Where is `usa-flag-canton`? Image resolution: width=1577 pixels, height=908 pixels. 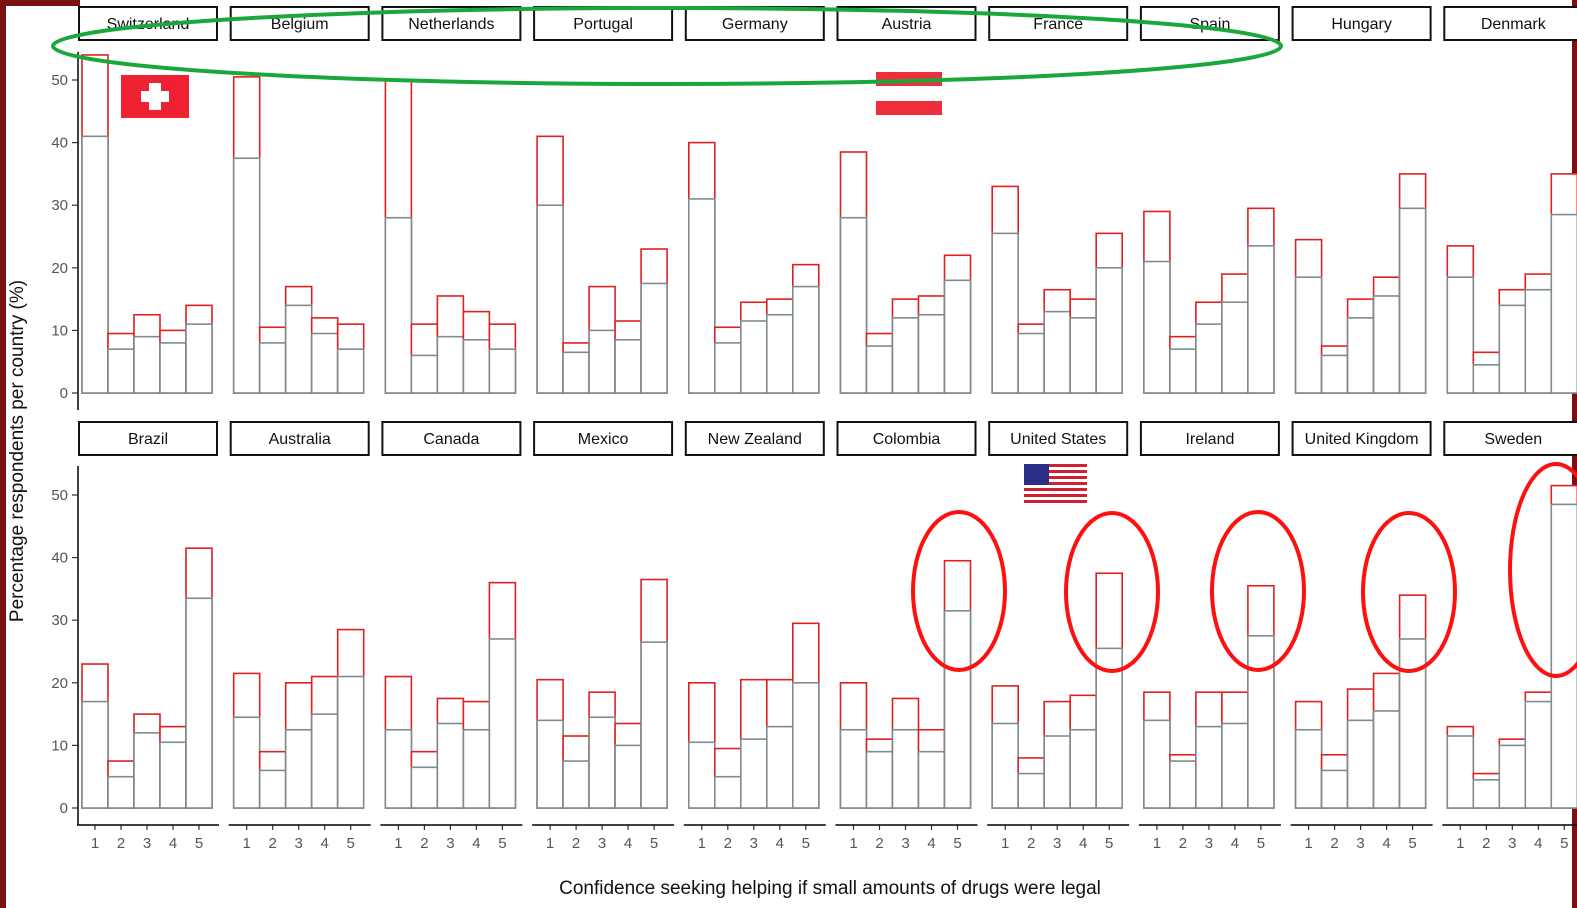 usa-flag-canton is located at coordinates (1036, 474).